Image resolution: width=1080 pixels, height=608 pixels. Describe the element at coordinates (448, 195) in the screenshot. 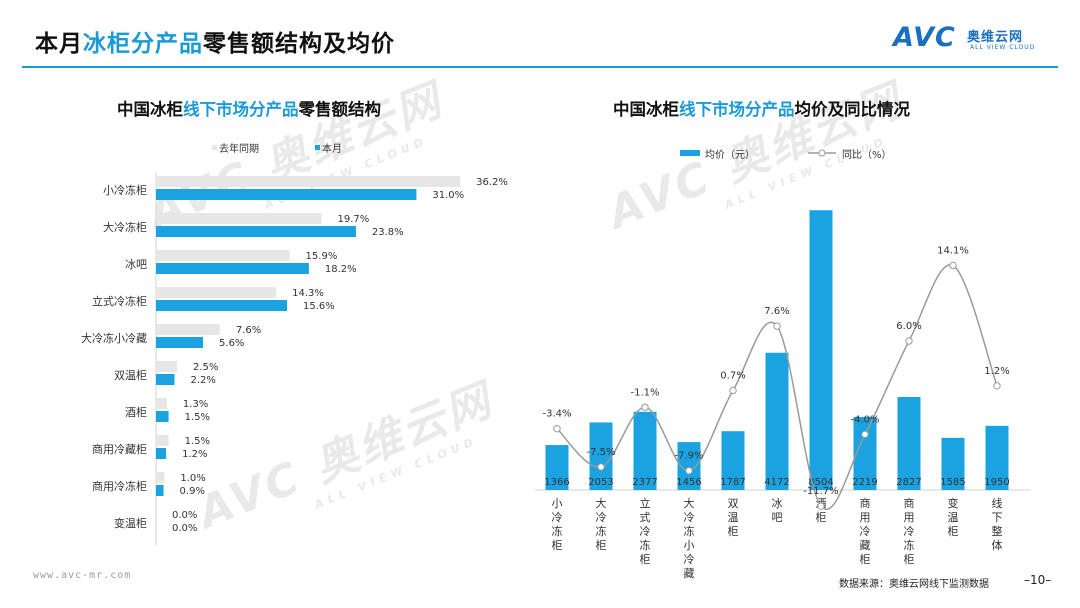

I see `data-label-this-month: 31.0%` at that location.